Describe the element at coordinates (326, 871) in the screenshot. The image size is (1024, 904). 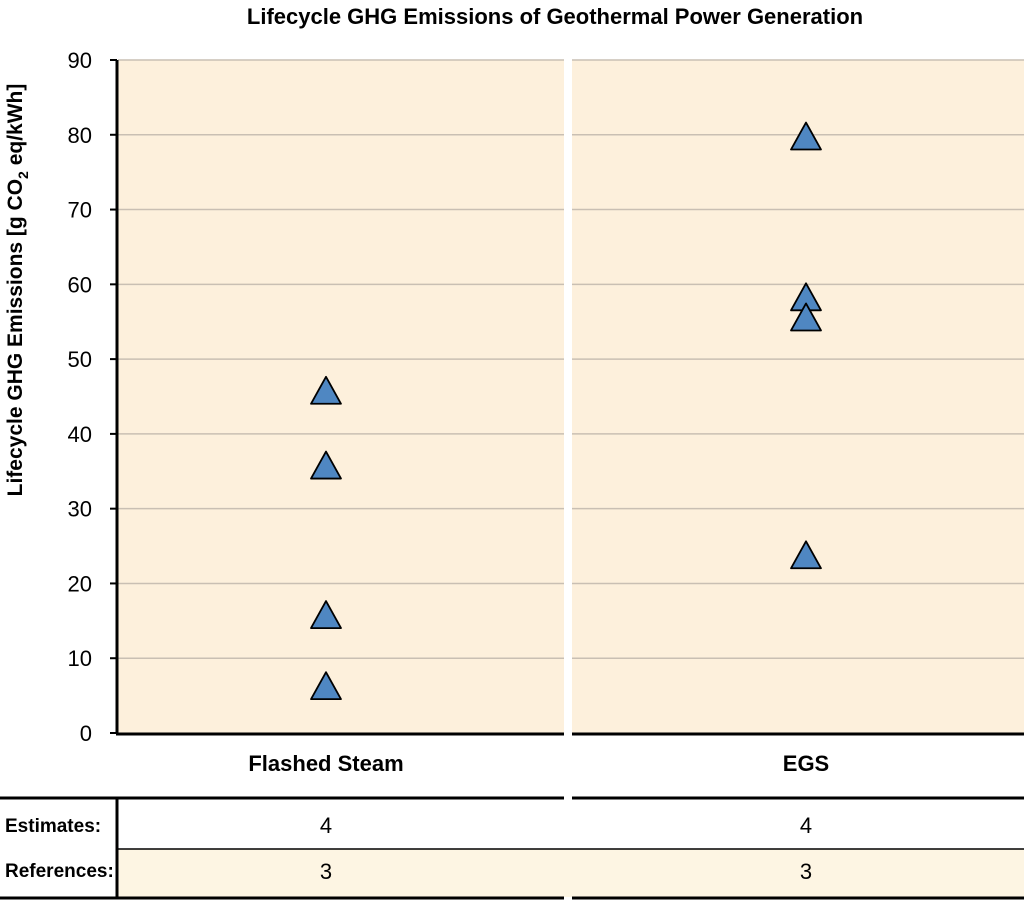
I see `table-cell-references-flashed-steam: 3` at that location.